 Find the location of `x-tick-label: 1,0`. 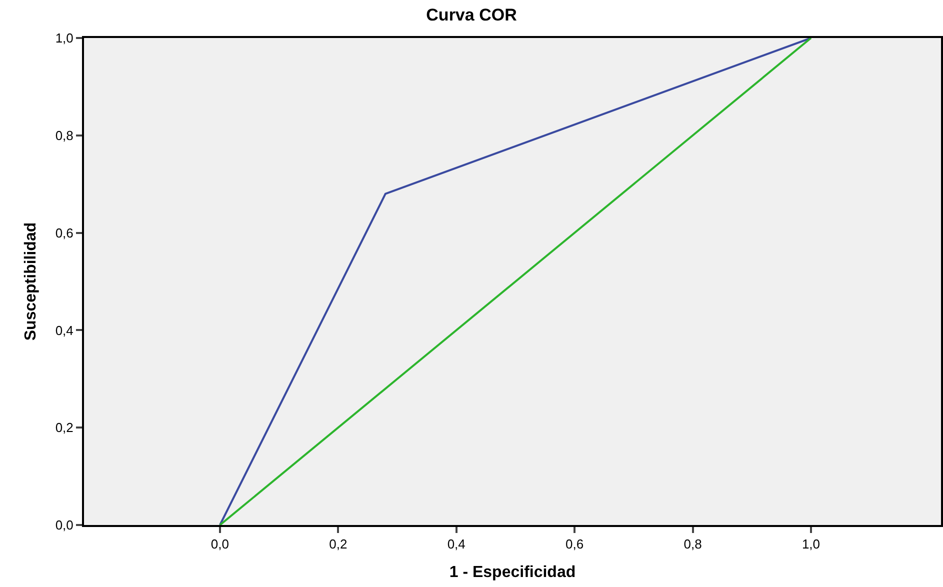

x-tick-label: 1,0 is located at coordinates (811, 544).